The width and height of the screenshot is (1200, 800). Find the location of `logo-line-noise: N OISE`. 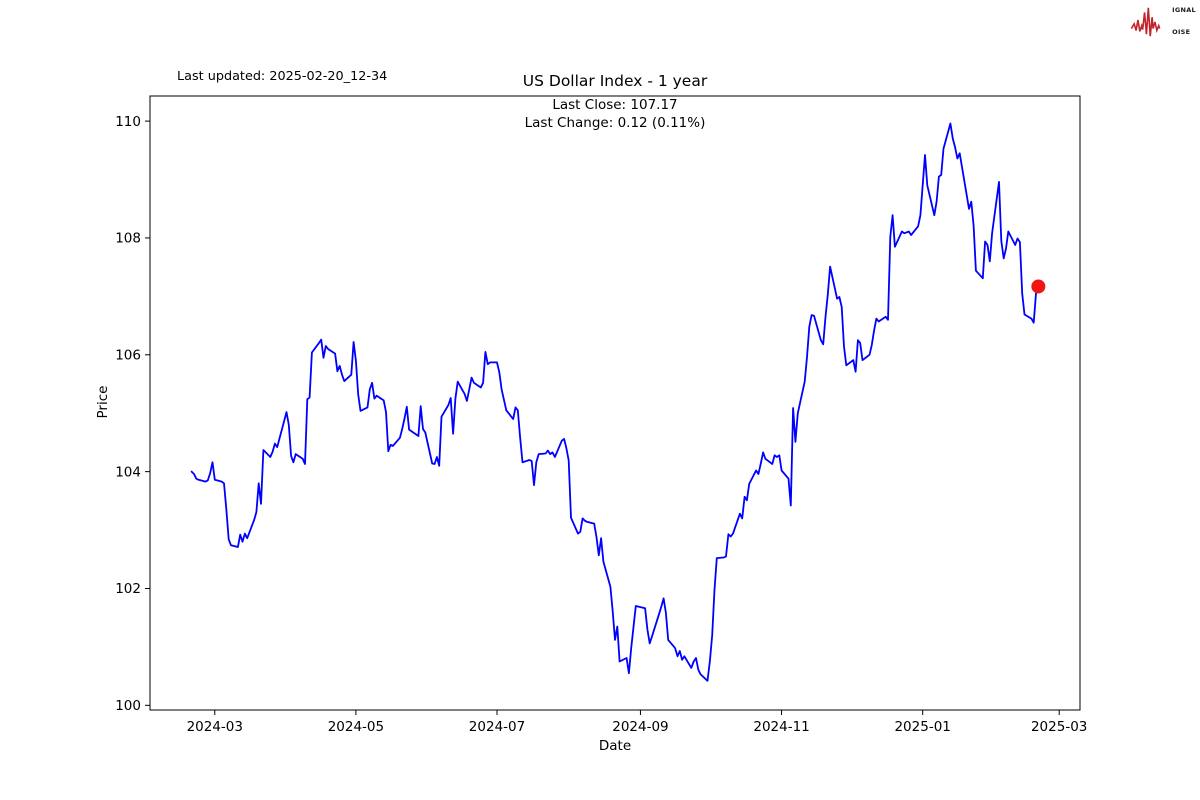

logo-line-noise: N OISE is located at coordinates (1179, 32).